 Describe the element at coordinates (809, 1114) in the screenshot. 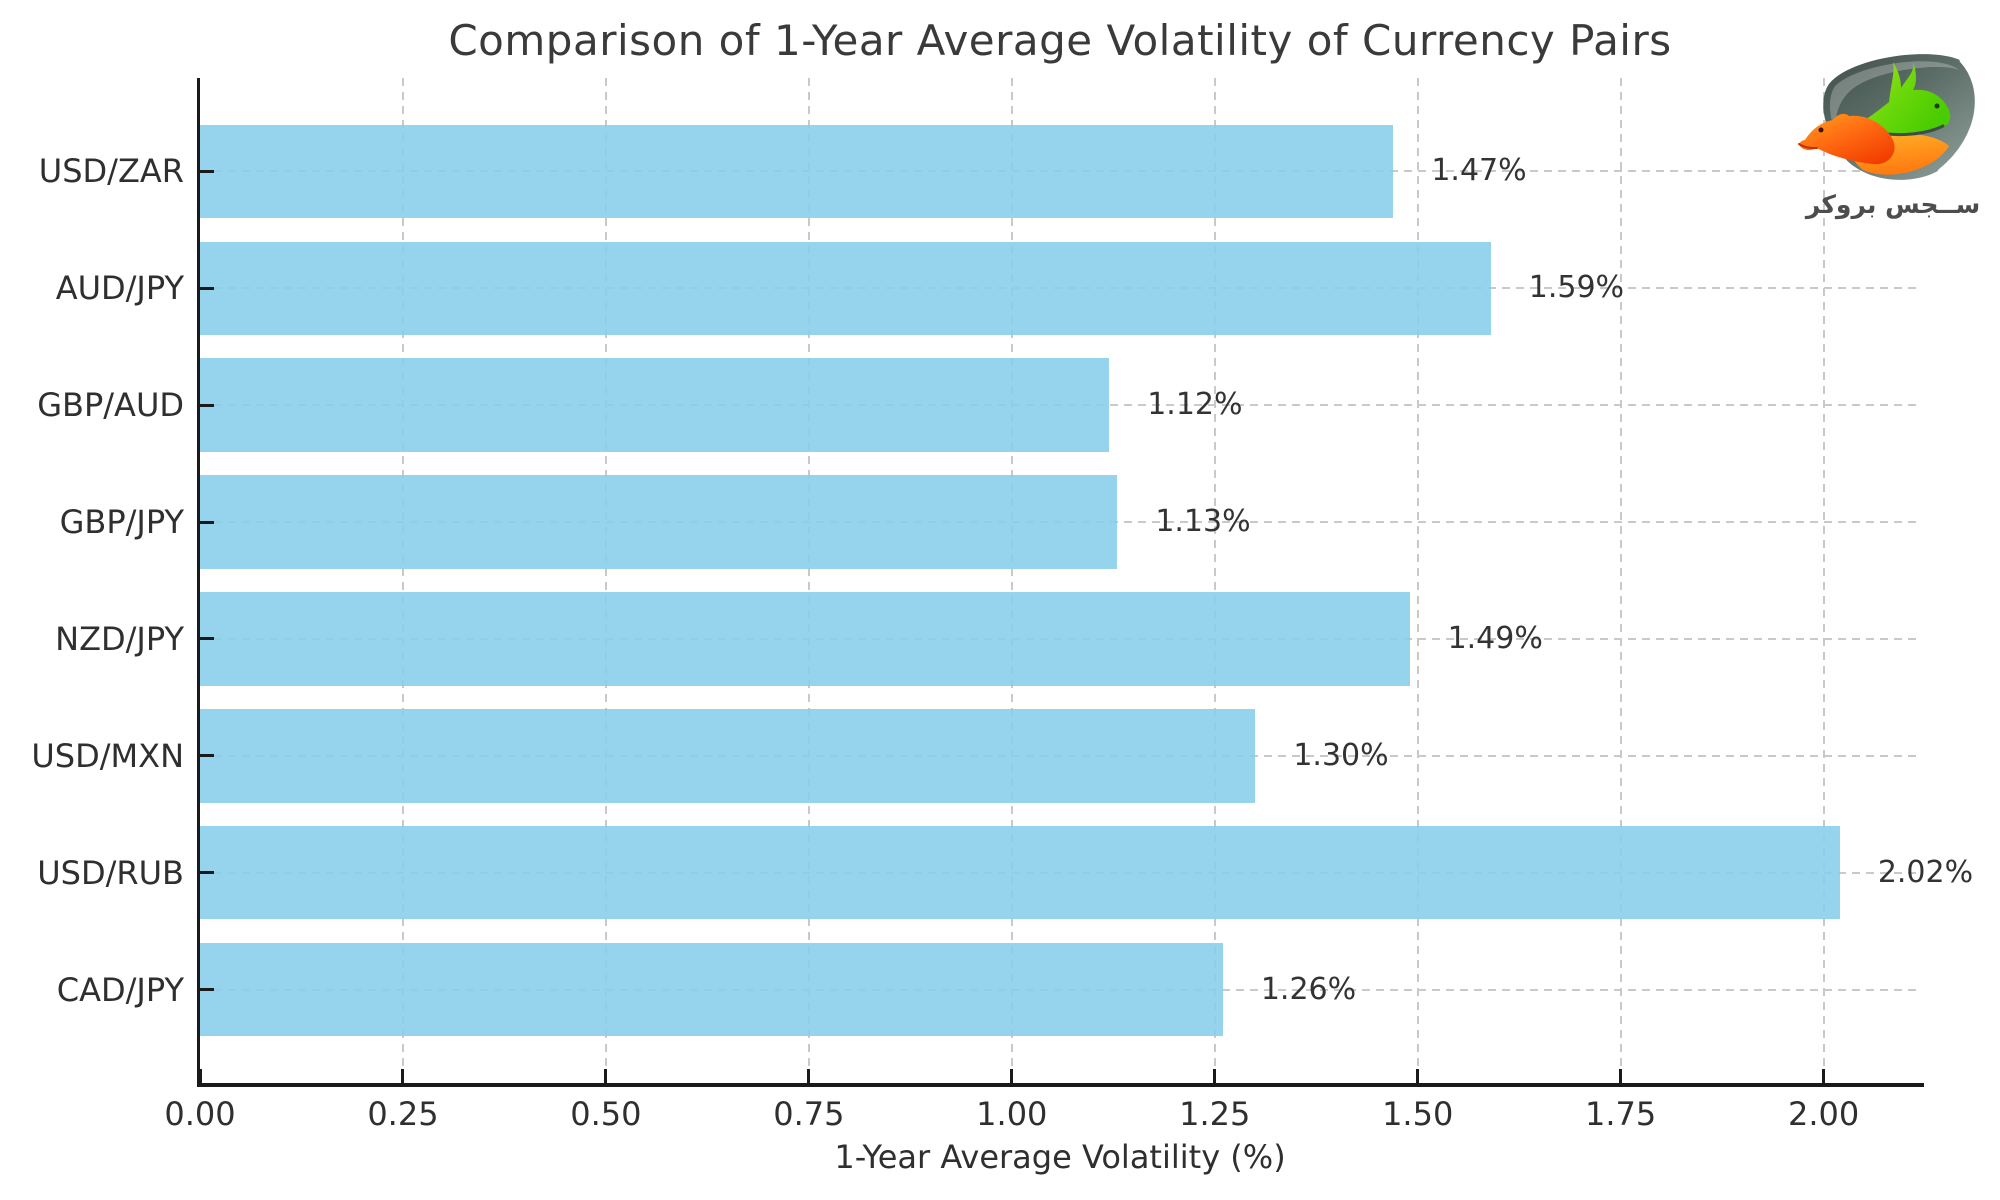

I see `x-tick-label: 0.75` at that location.